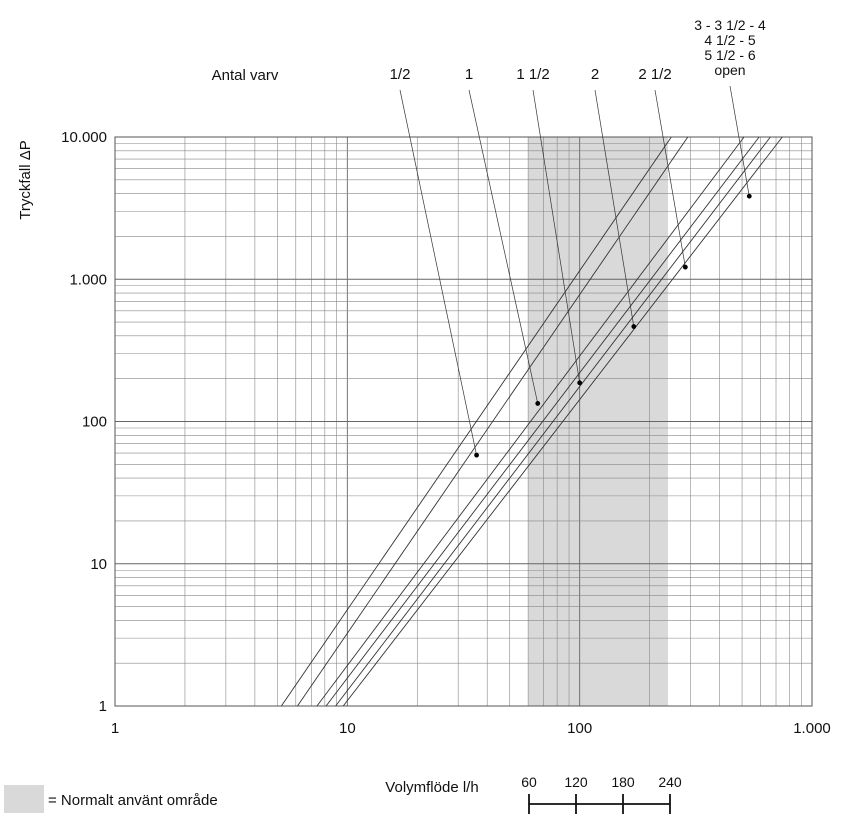 The image size is (851, 821). Describe the element at coordinates (24, 799) in the screenshot. I see `legend-swatch` at that location.